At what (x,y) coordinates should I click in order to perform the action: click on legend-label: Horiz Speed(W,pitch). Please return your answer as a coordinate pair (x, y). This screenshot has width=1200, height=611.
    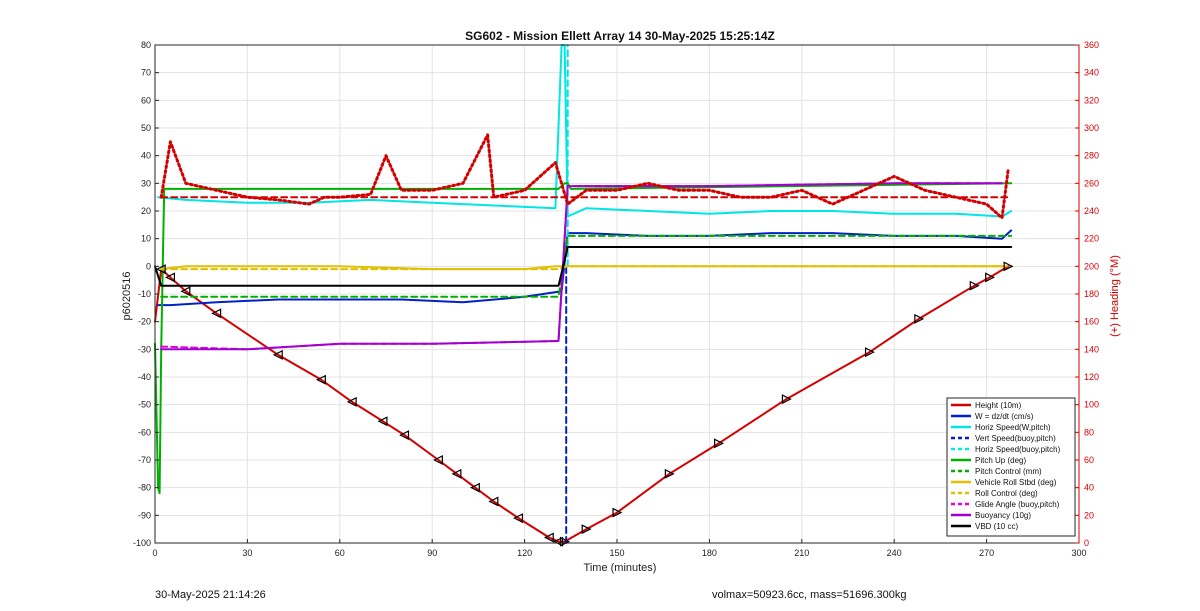
    Looking at the image, I should click on (1013, 427).